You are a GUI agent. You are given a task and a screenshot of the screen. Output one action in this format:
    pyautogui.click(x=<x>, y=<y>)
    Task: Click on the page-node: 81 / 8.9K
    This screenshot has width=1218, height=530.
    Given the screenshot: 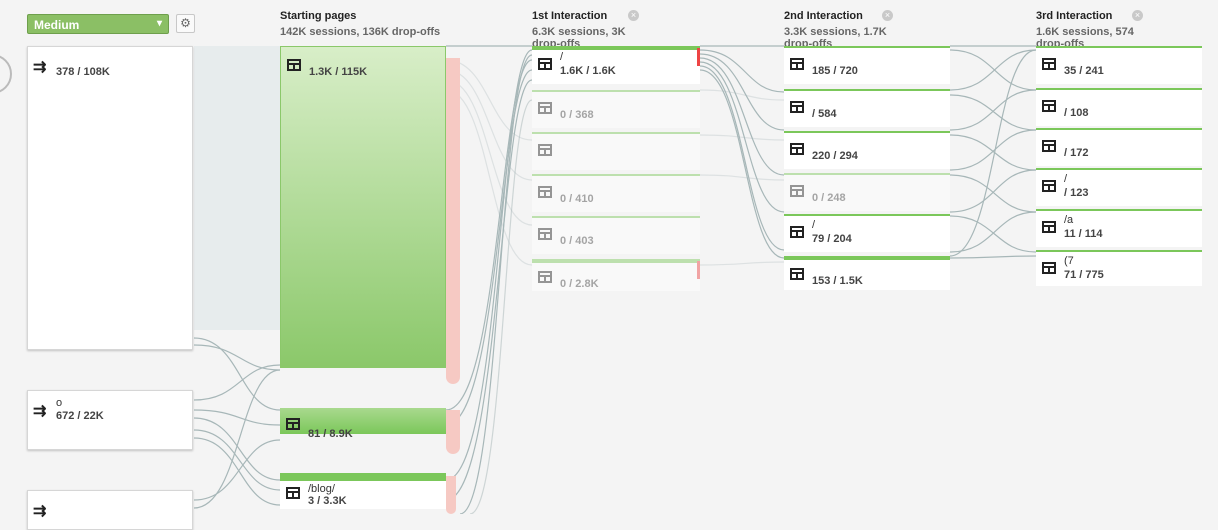 What is the action you would take?
    pyautogui.click(x=363, y=424)
    